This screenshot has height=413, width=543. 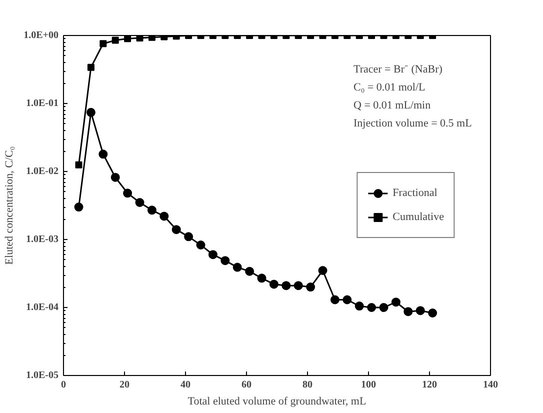 I want to click on x-tick-label: 60, so click(x=247, y=385).